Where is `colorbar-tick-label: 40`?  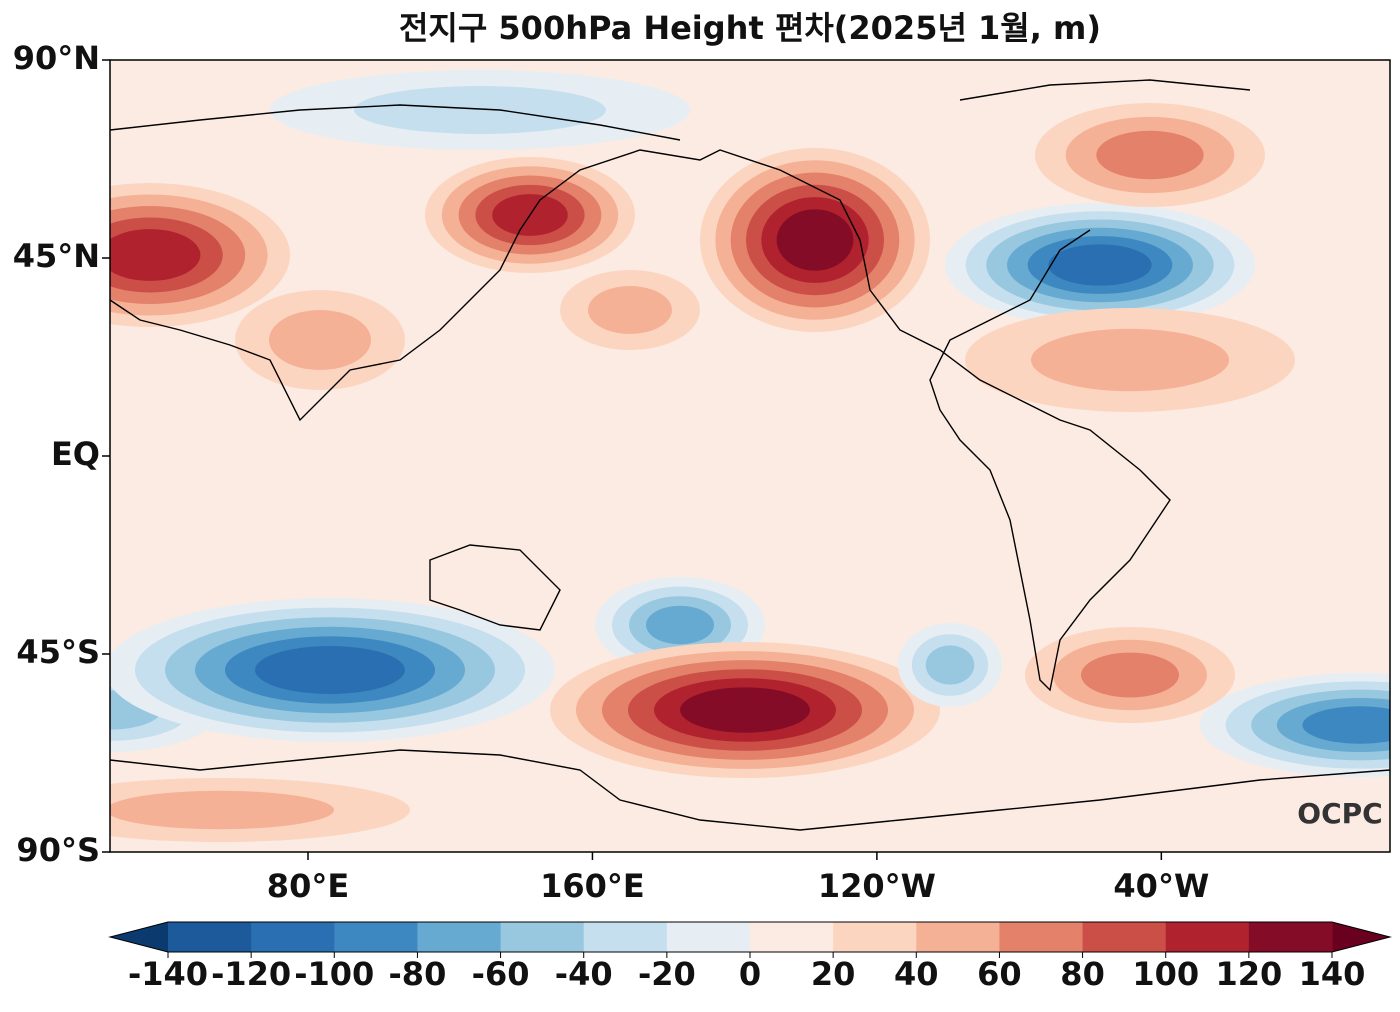
colorbar-tick-label: 40 is located at coordinates (916, 974).